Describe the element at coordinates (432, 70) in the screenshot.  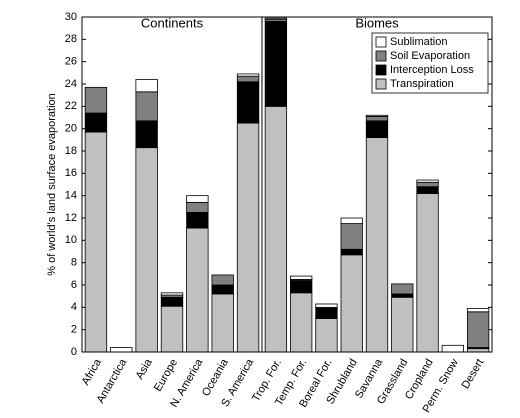
I see `legend-label: Interception Loss` at that location.